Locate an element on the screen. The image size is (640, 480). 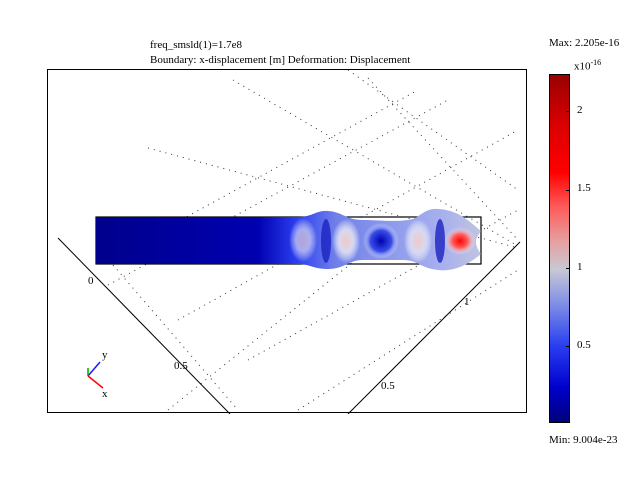
coordinate-triad is located at coordinates (95, 375).